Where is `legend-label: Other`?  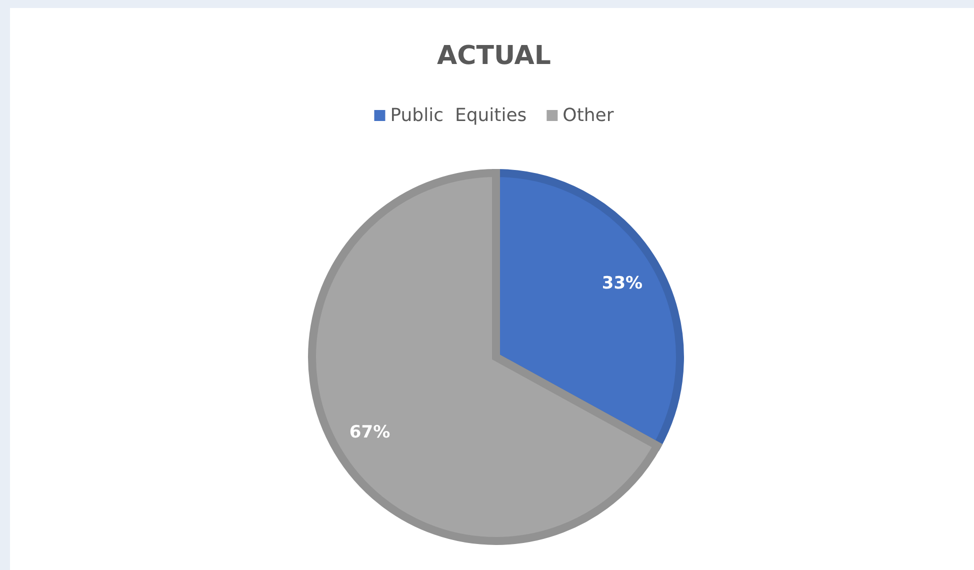
legend-label: Other is located at coordinates (588, 115).